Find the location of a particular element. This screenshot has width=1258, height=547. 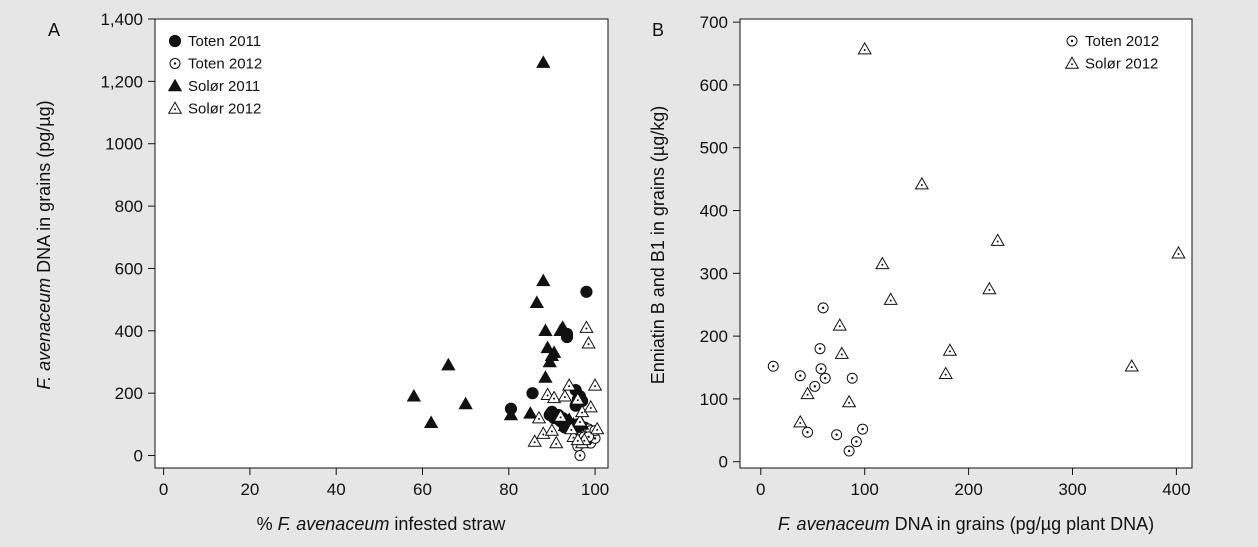

panel-b-legend-label: Toten 2012 is located at coordinates (1122, 41).